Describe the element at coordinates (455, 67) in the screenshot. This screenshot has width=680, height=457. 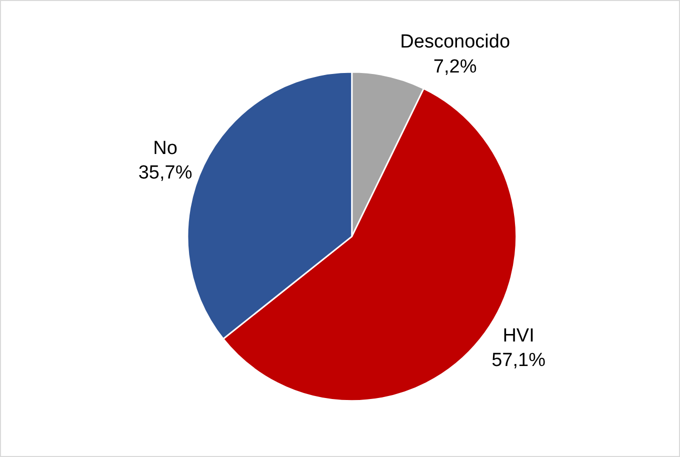
I see `data-label: 7,2%` at that location.